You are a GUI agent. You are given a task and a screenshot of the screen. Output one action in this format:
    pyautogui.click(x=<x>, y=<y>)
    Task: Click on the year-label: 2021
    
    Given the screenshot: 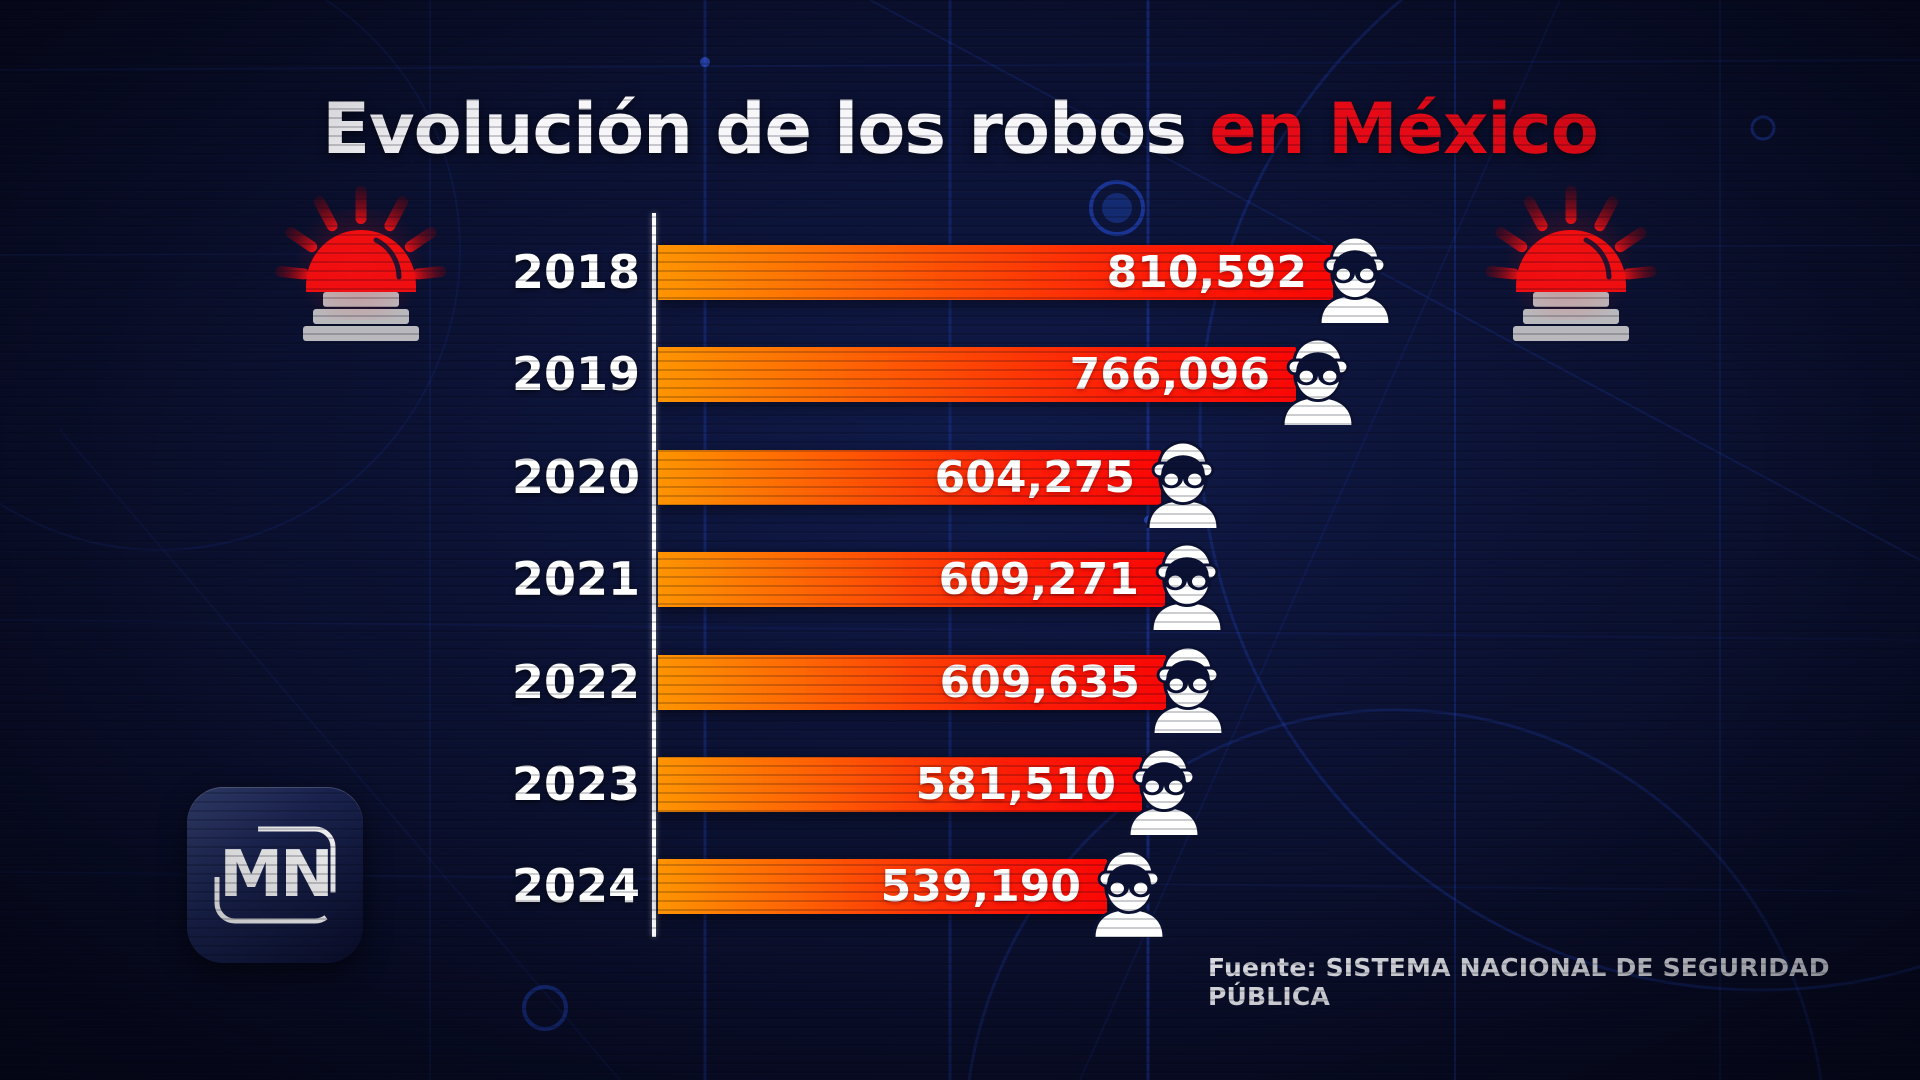 What is the action you would take?
    pyautogui.click(x=575, y=579)
    